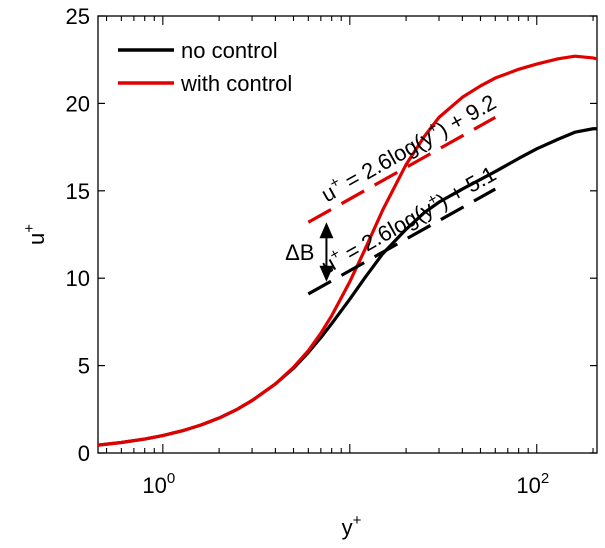  What do you see at coordinates (352, 526) in the screenshot?
I see `x-axis-label: y+` at bounding box center [352, 526].